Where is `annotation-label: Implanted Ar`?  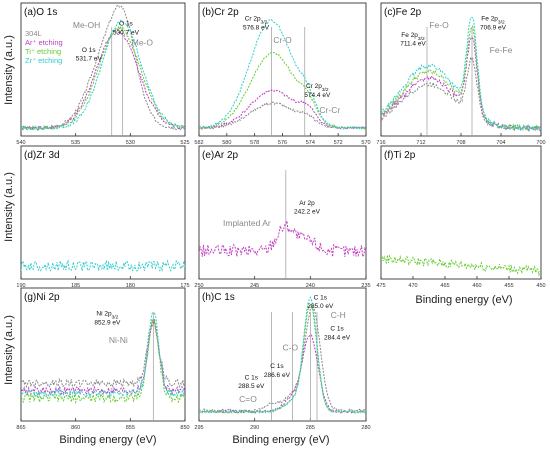 annotation-label: Implanted Ar is located at coordinates (247, 223).